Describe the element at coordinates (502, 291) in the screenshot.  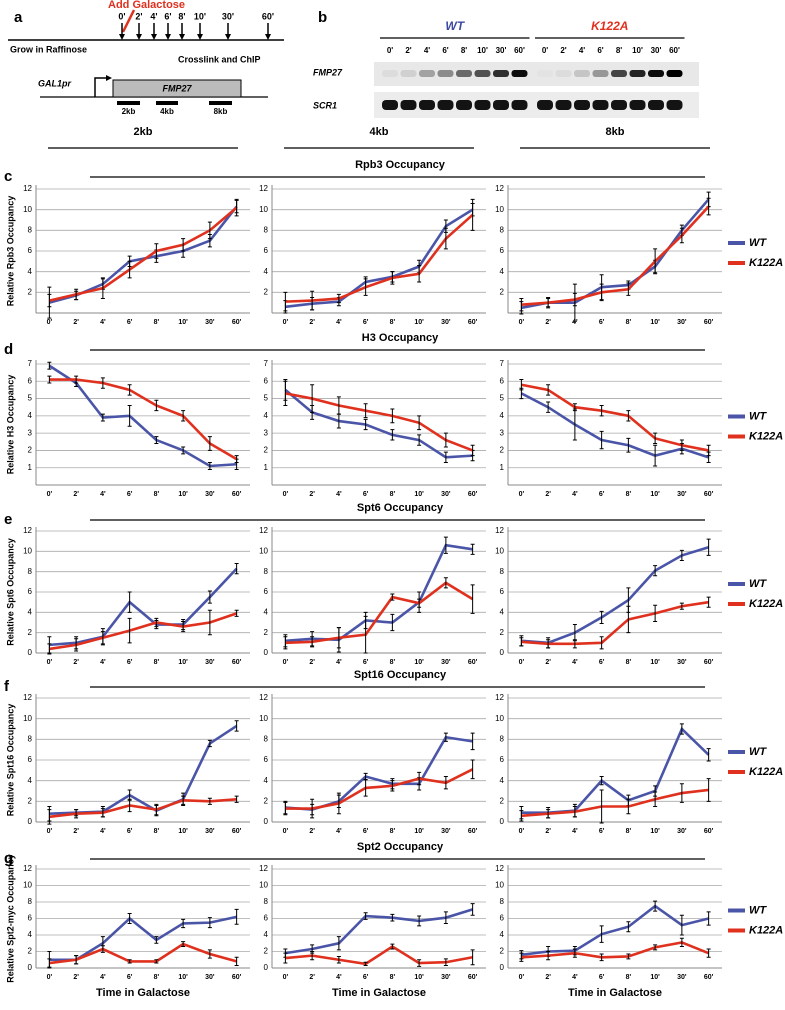
I see `y-tick-label: 2` at that location.